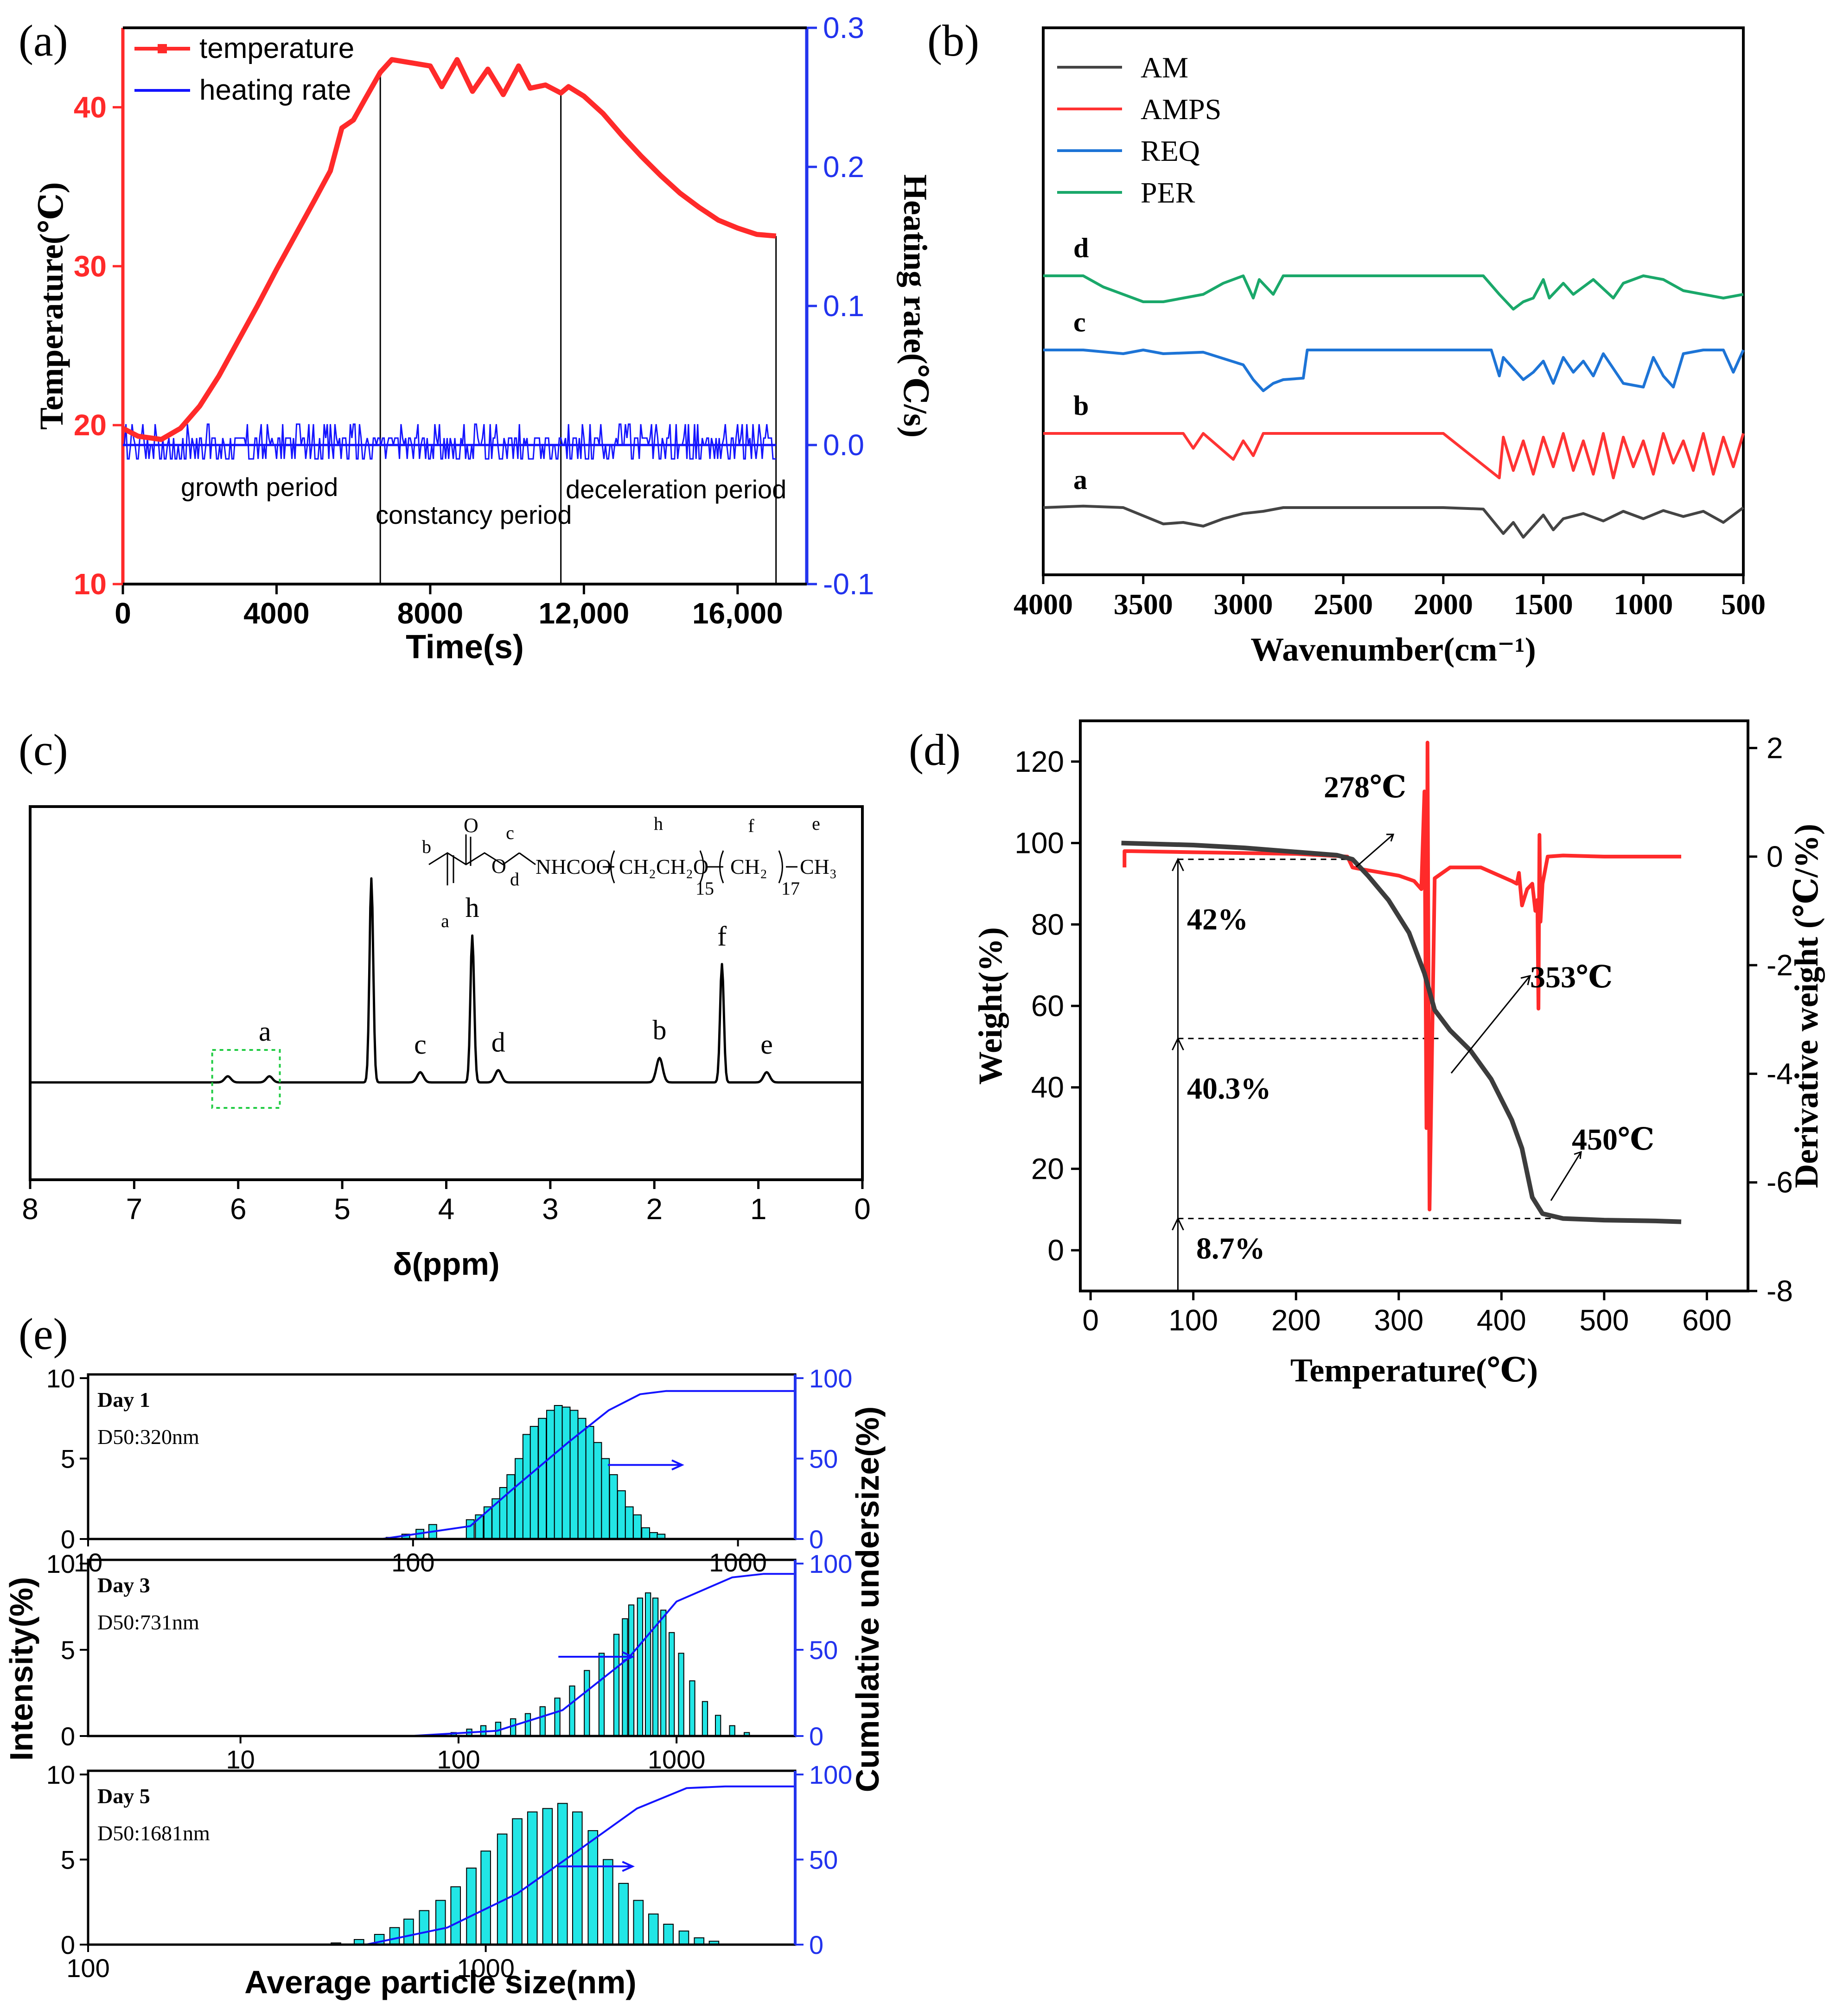  I want to click on series-tag-c: c, so click(1079, 322).